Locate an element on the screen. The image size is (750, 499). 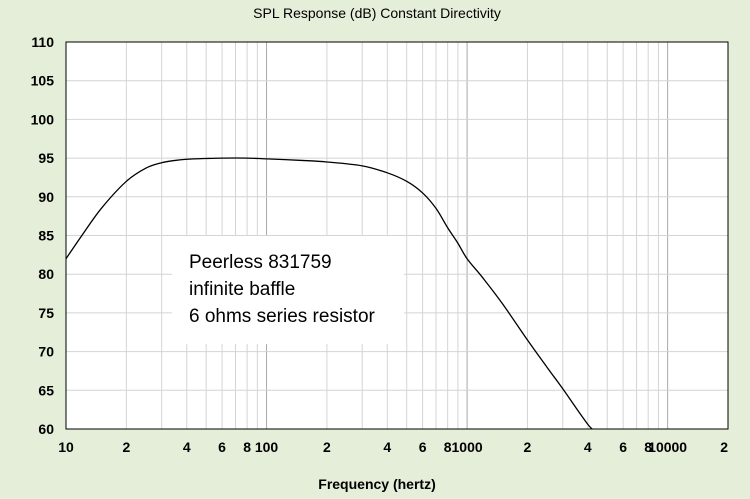
y-tick-label: 75 is located at coordinates (46, 313).